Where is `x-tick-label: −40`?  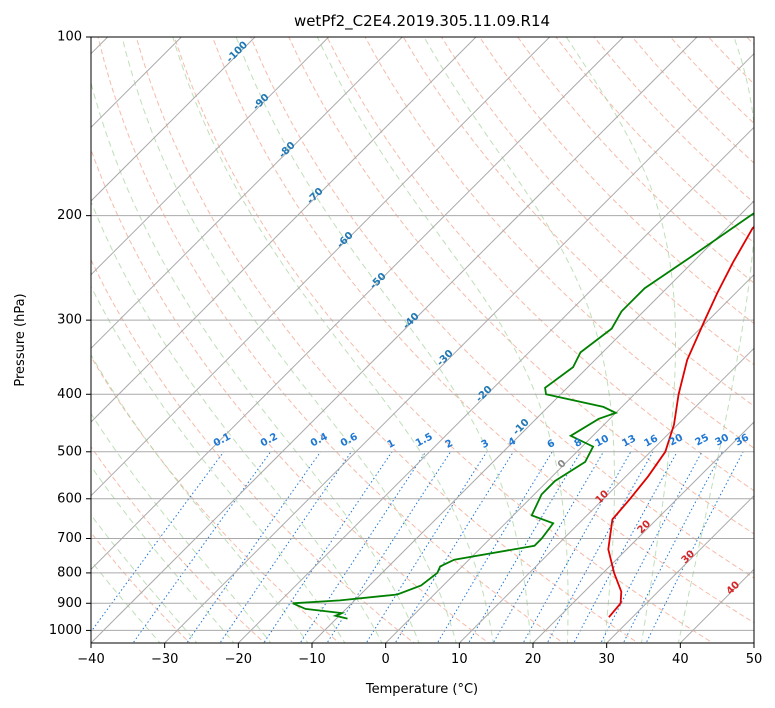 x-tick-label: −40 is located at coordinates (90, 659).